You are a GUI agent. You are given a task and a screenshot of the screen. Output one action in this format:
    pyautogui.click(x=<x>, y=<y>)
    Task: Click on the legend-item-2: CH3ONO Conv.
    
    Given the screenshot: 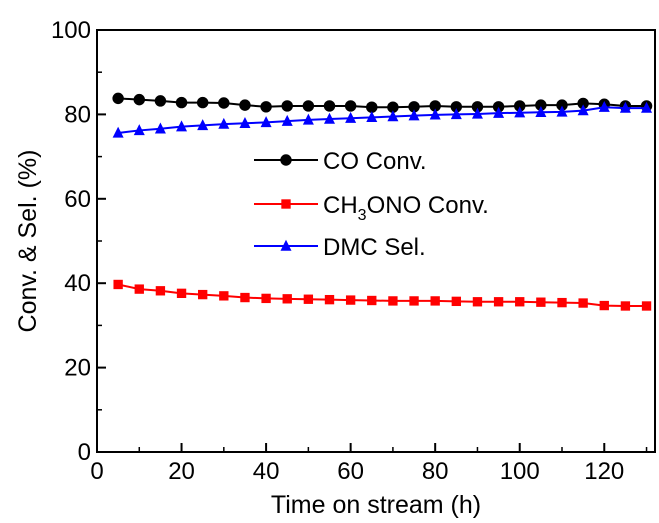 What is the action you would take?
    pyautogui.click(x=371, y=208)
    